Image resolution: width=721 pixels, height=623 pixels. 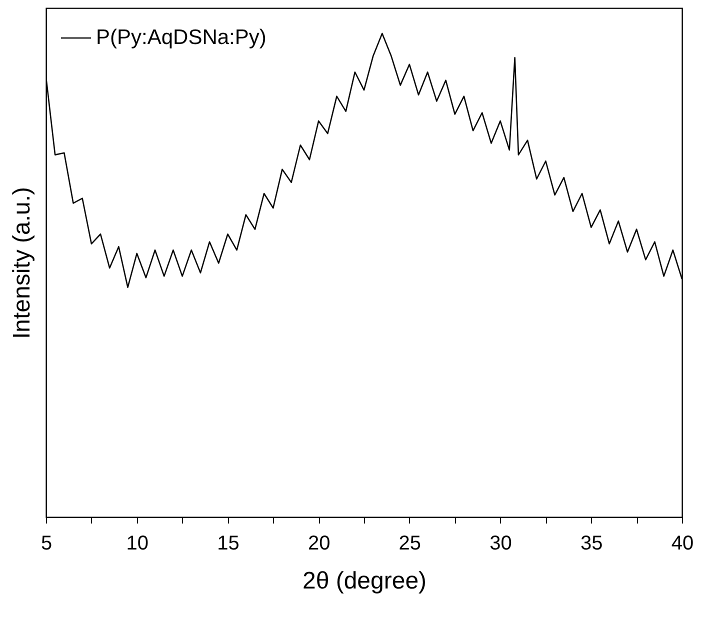 What do you see at coordinates (46, 543) in the screenshot?
I see `x-tick-label: 5` at bounding box center [46, 543].